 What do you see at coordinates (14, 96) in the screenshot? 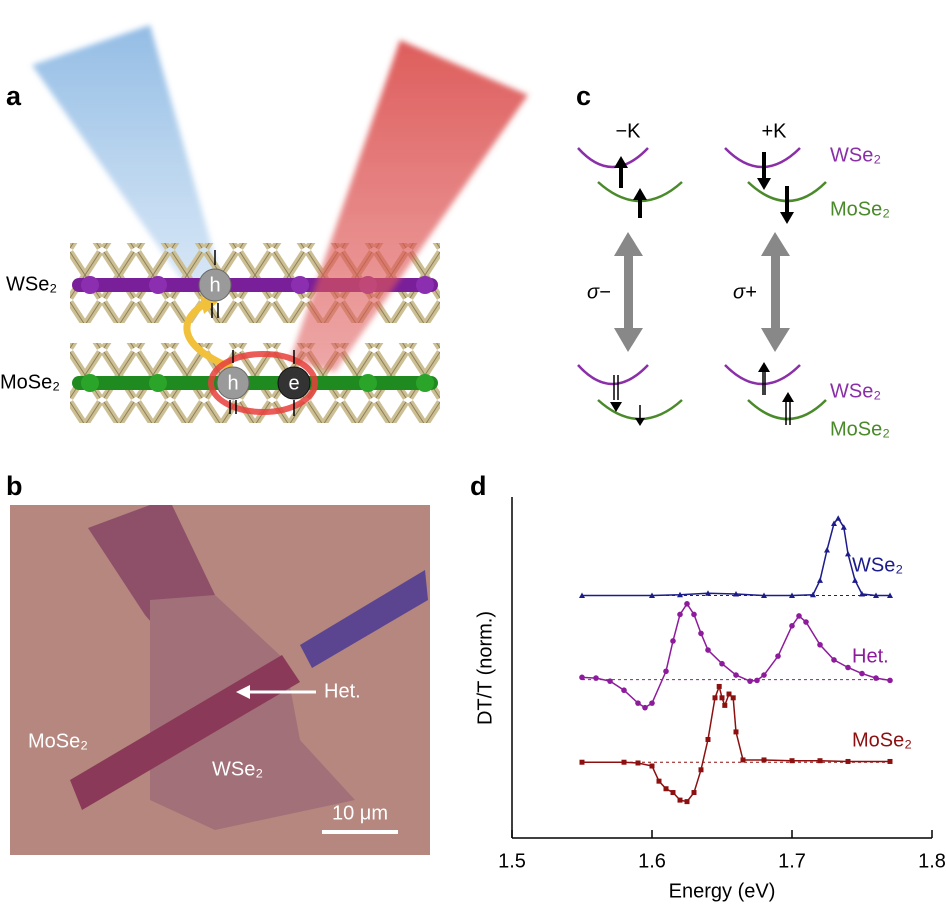
I see `panel-label: a` at bounding box center [14, 96].